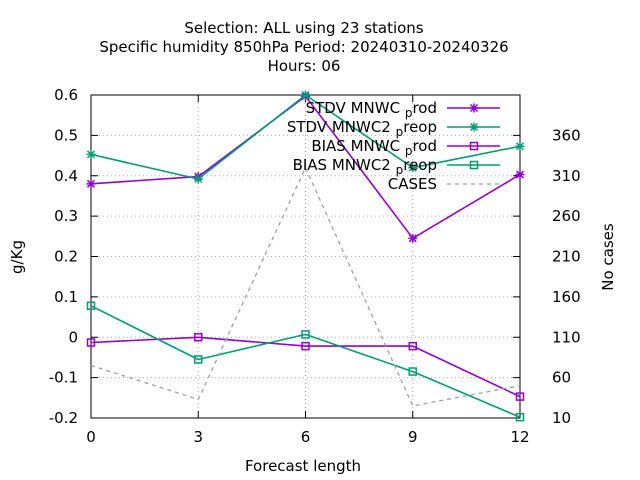 The image size is (640, 480). What do you see at coordinates (566, 135) in the screenshot?
I see `y2-tick-label: 360` at bounding box center [566, 135].